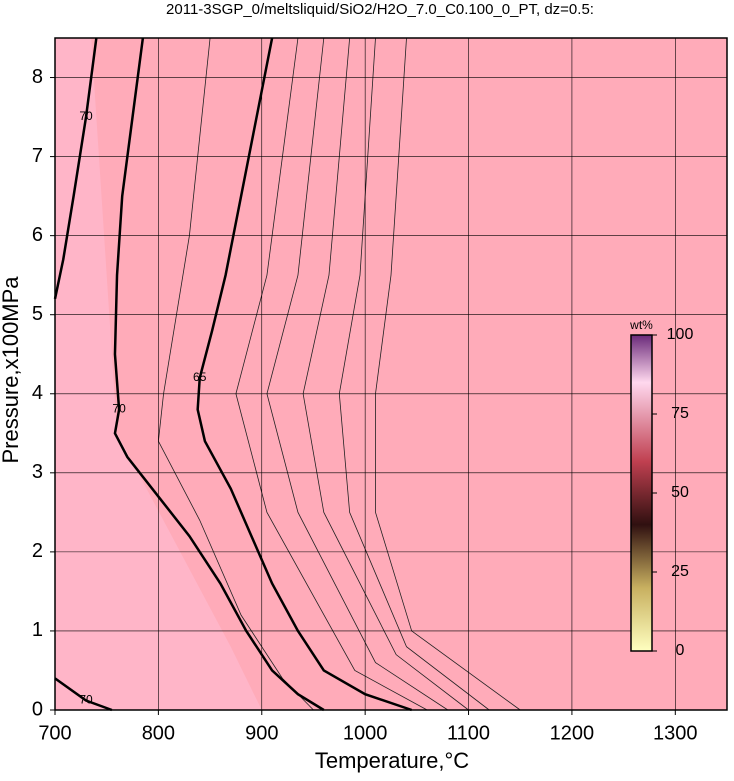  Describe the element at coordinates (641, 493) in the screenshot. I see `colorbar` at that location.